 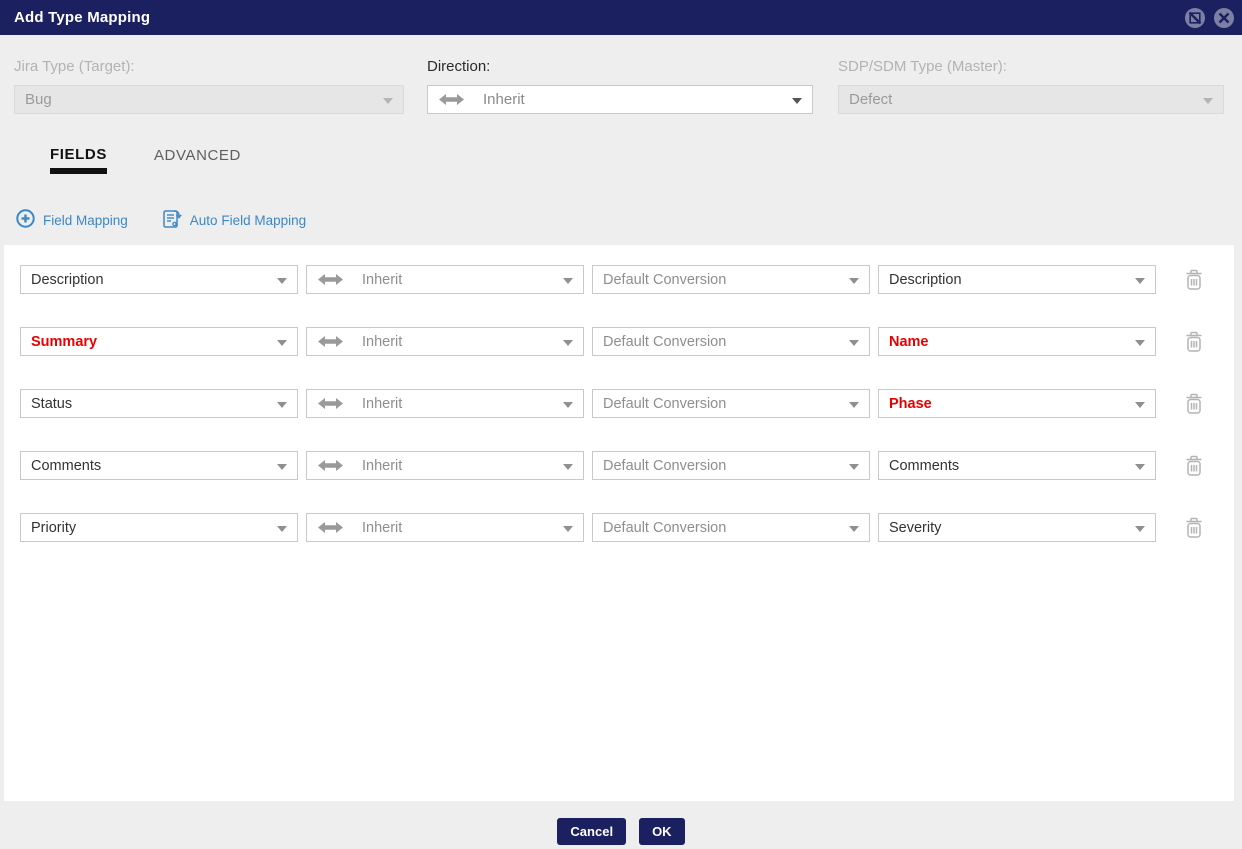 I want to click on field-mapping-row: Status Inherit Default Conversion Phase, so click(x=619, y=403).